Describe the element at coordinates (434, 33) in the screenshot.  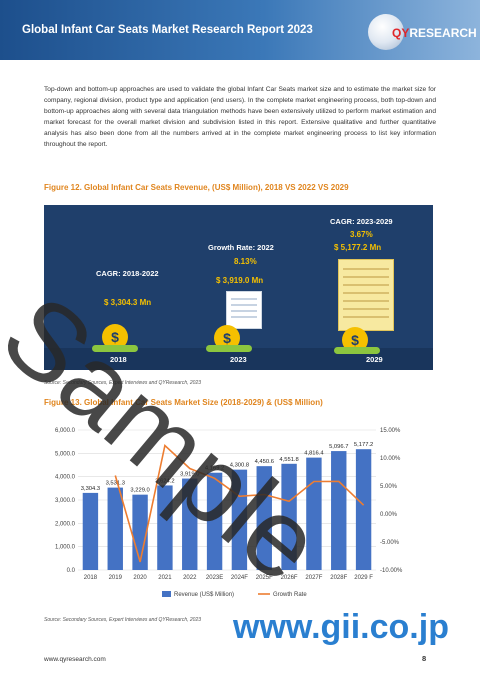
I see `logo-wordmark: QYRESEARCH` at that location.